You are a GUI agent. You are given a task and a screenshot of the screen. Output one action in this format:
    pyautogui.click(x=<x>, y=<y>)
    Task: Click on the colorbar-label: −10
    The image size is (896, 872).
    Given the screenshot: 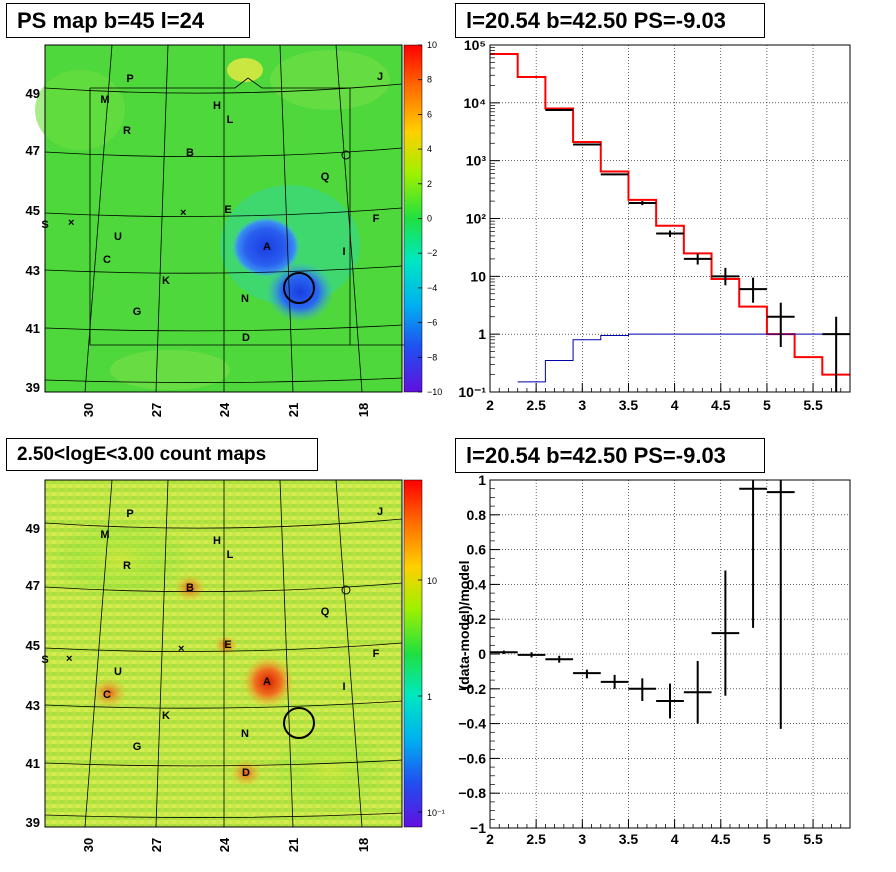 What is the action you would take?
    pyautogui.click(x=434, y=392)
    